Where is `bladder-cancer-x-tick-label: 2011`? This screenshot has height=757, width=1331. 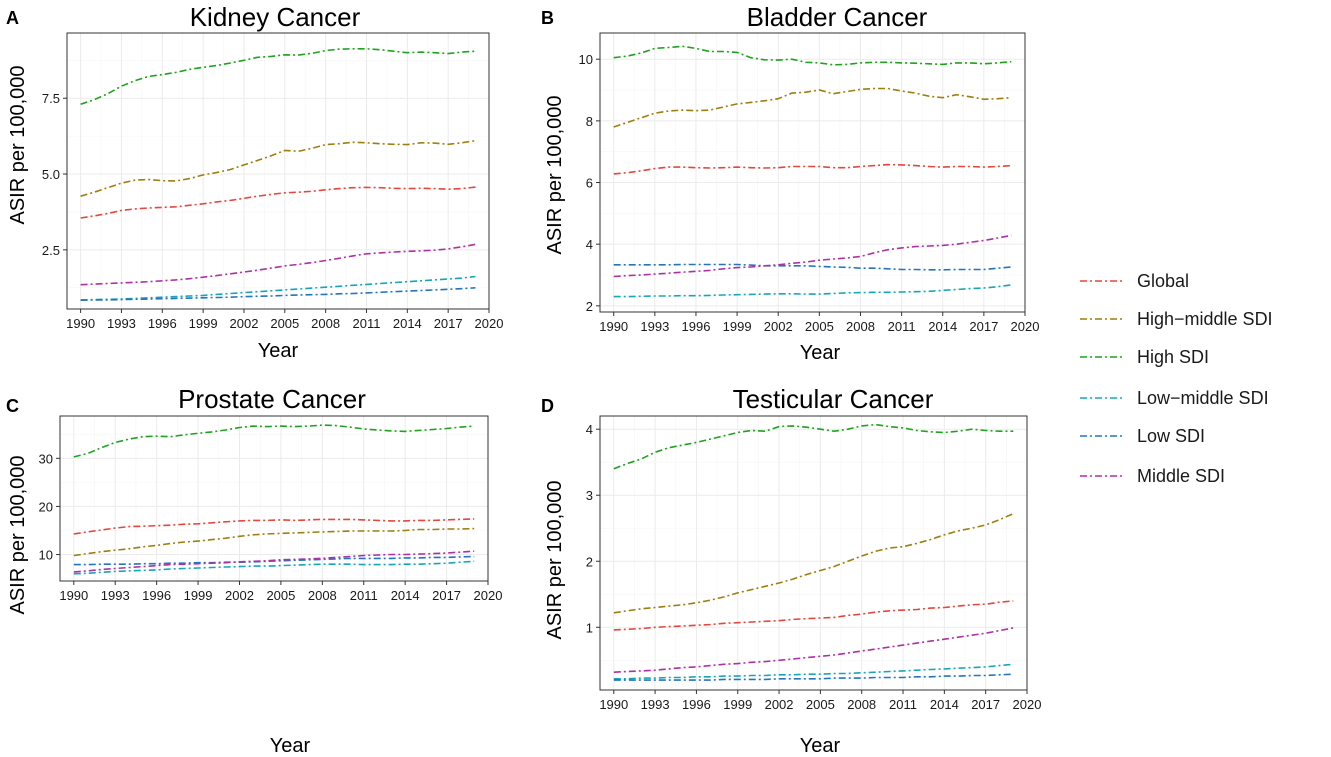 bladder-cancer-x-tick-label: 2011 is located at coordinates (902, 326).